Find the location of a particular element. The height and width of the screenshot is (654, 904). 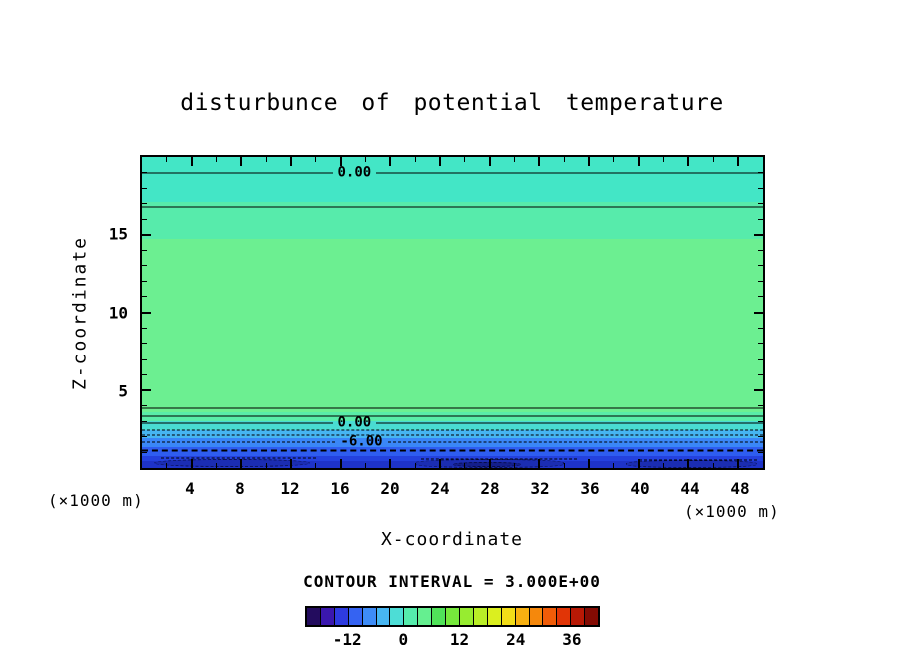

colorbar is located at coordinates (452, 616).